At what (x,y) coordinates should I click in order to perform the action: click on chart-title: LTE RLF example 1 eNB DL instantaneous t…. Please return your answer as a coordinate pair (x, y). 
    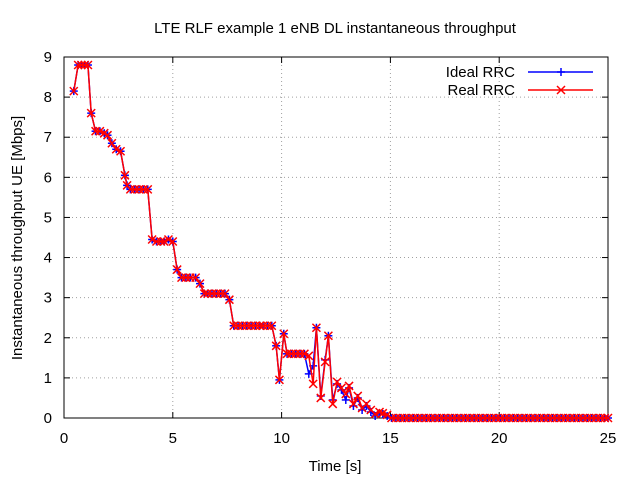
    Looking at the image, I should click on (335, 28).